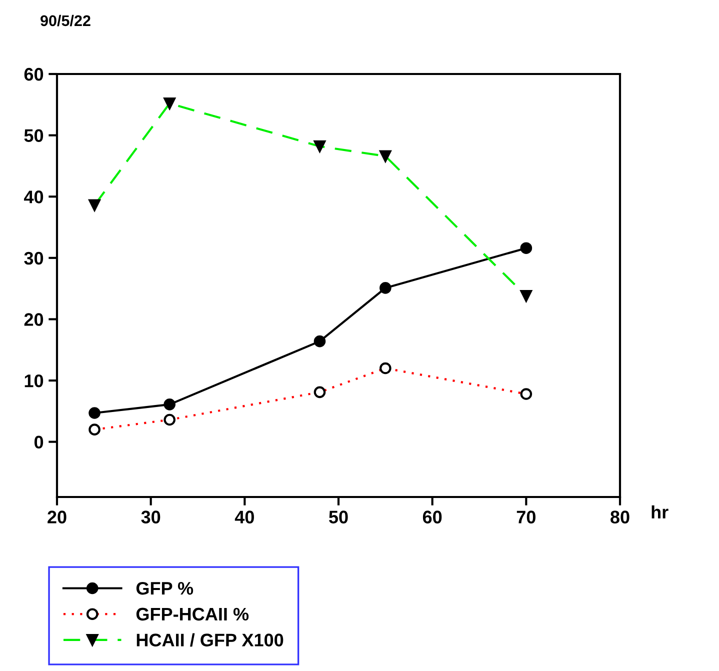  I want to click on x-tick-label: 30, so click(150, 517).